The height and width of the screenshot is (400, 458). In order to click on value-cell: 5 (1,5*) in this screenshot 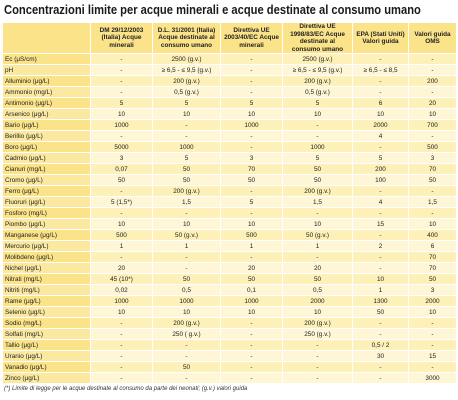, I will do `click(121, 202)`.